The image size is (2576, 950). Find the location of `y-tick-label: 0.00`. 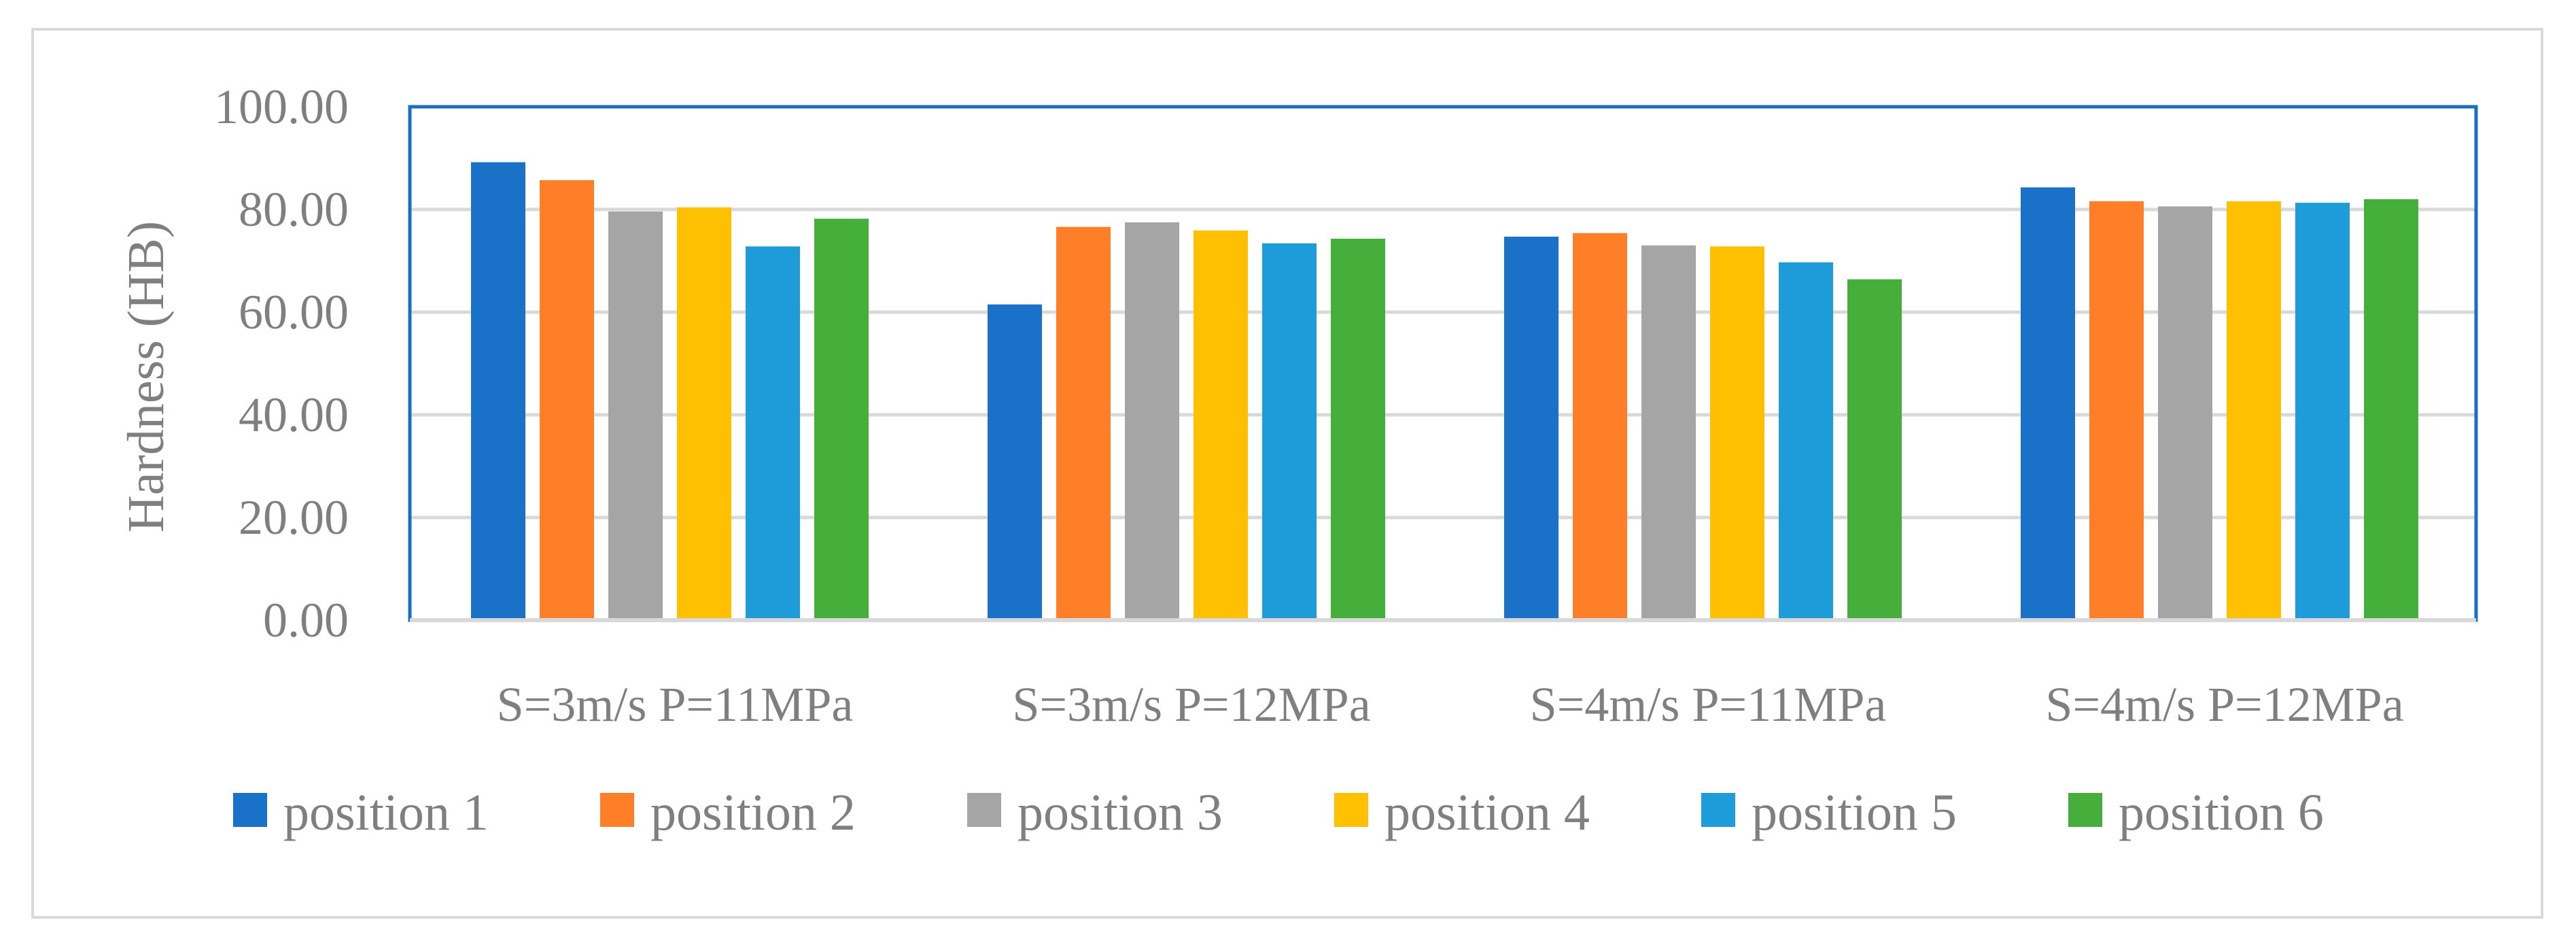

y-tick-label: 0.00 is located at coordinates (306, 620).